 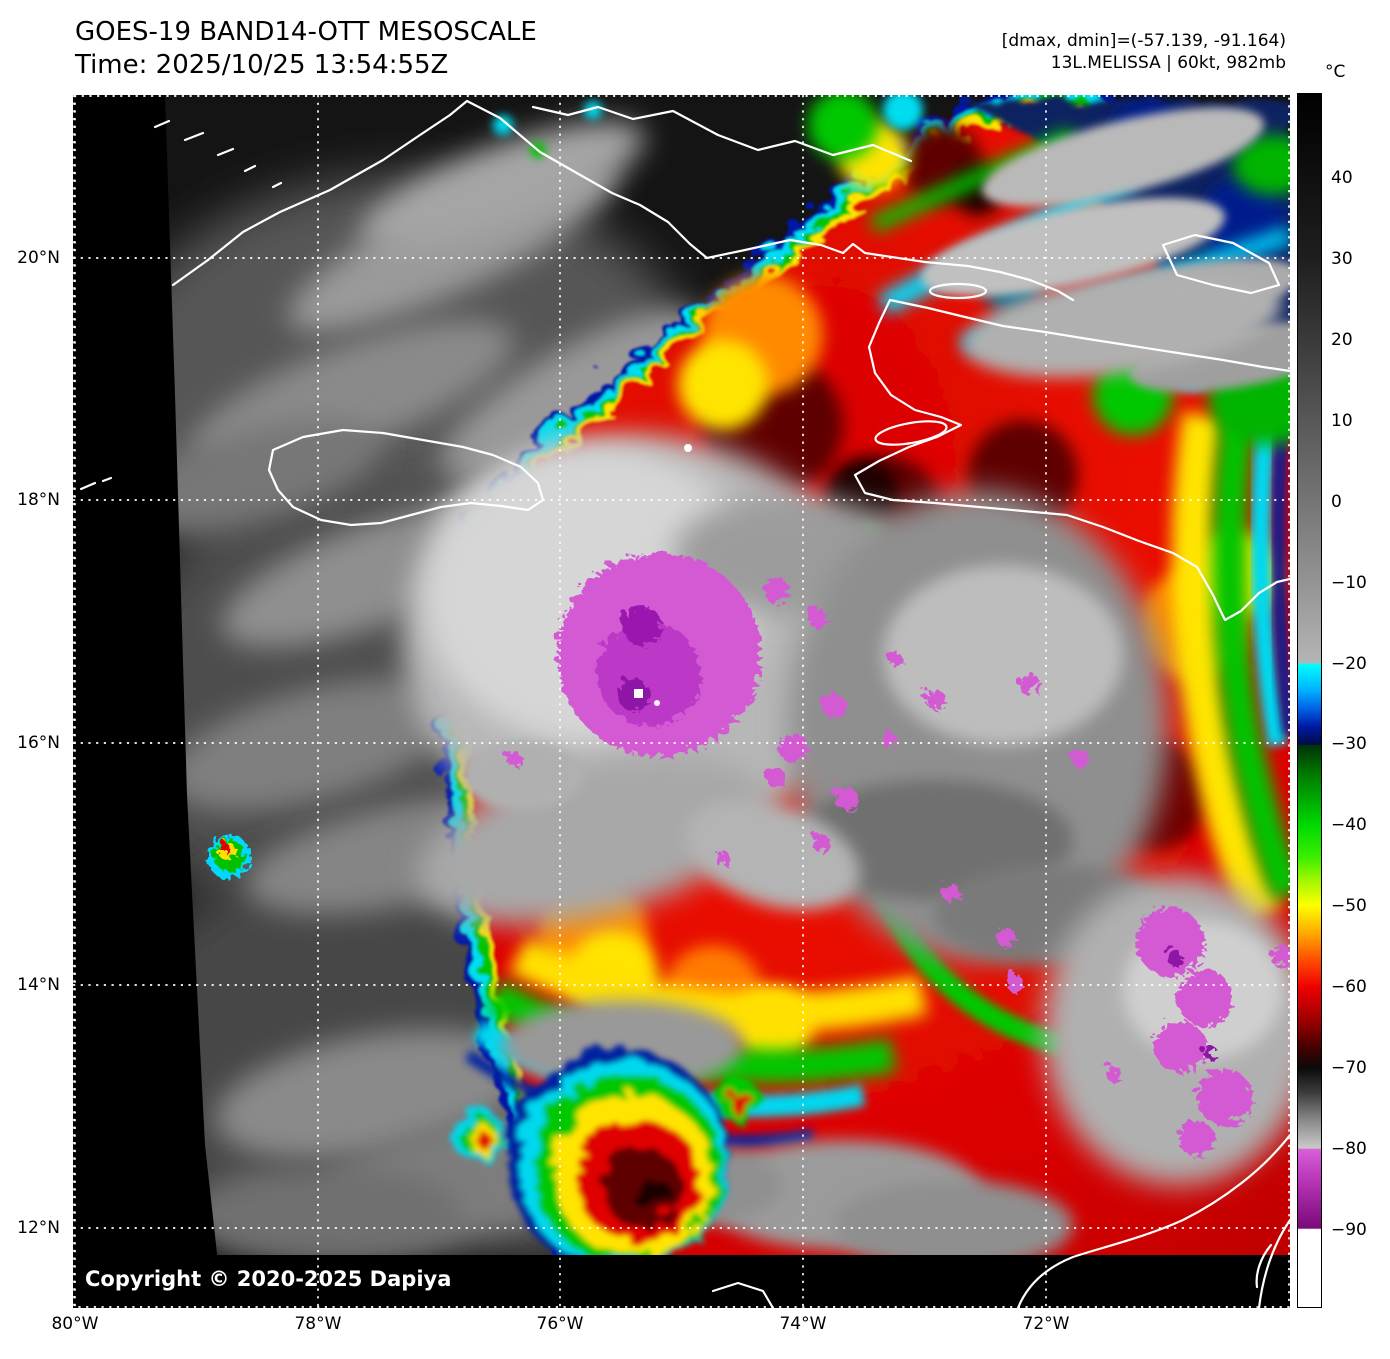 What do you see at coordinates (1309, 700) in the screenshot?
I see `colorbar-gradient` at bounding box center [1309, 700].